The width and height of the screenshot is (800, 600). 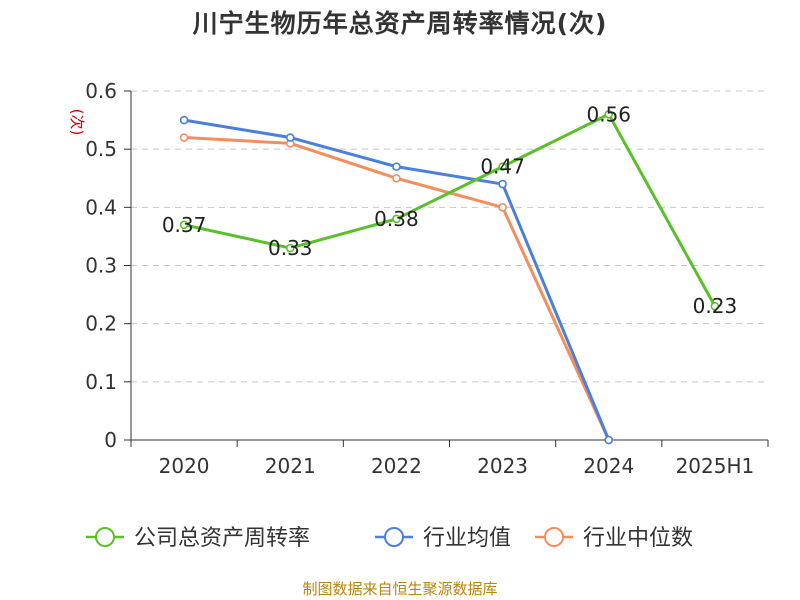 What do you see at coordinates (396, 466) in the screenshot?
I see `x-tick-label: 2022` at bounding box center [396, 466].